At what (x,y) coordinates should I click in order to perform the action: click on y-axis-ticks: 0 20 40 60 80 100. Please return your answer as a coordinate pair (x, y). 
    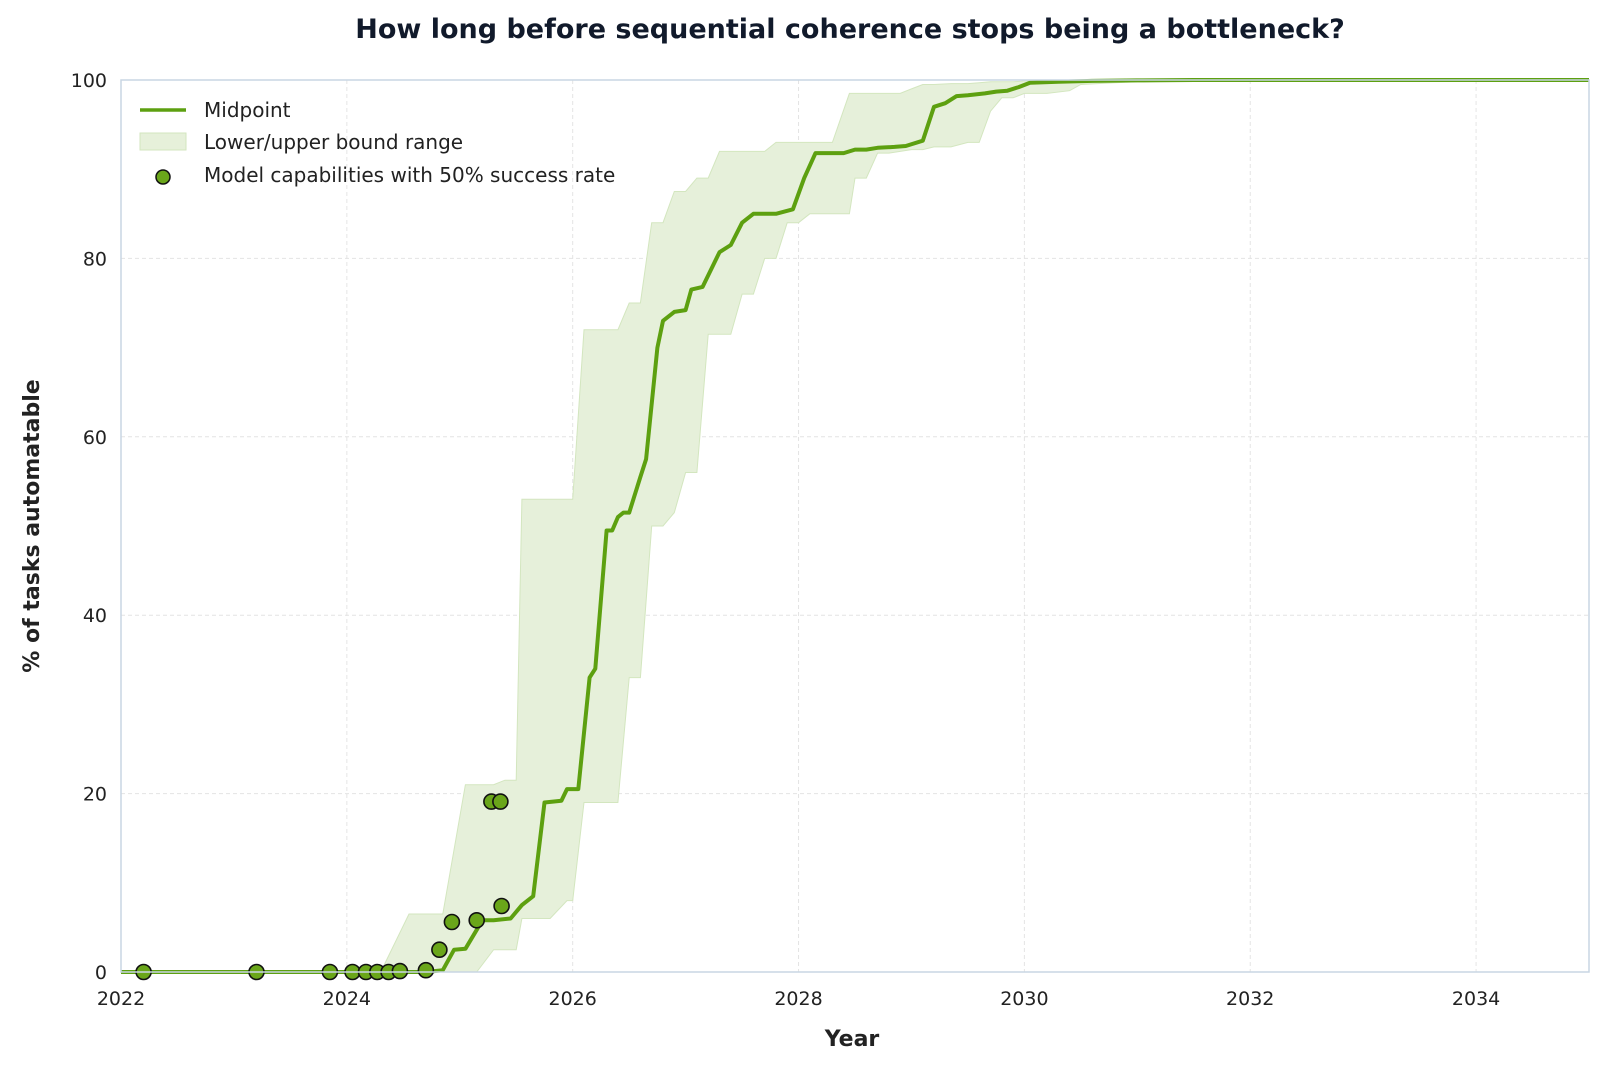
    Looking at the image, I should click on (89, 527).